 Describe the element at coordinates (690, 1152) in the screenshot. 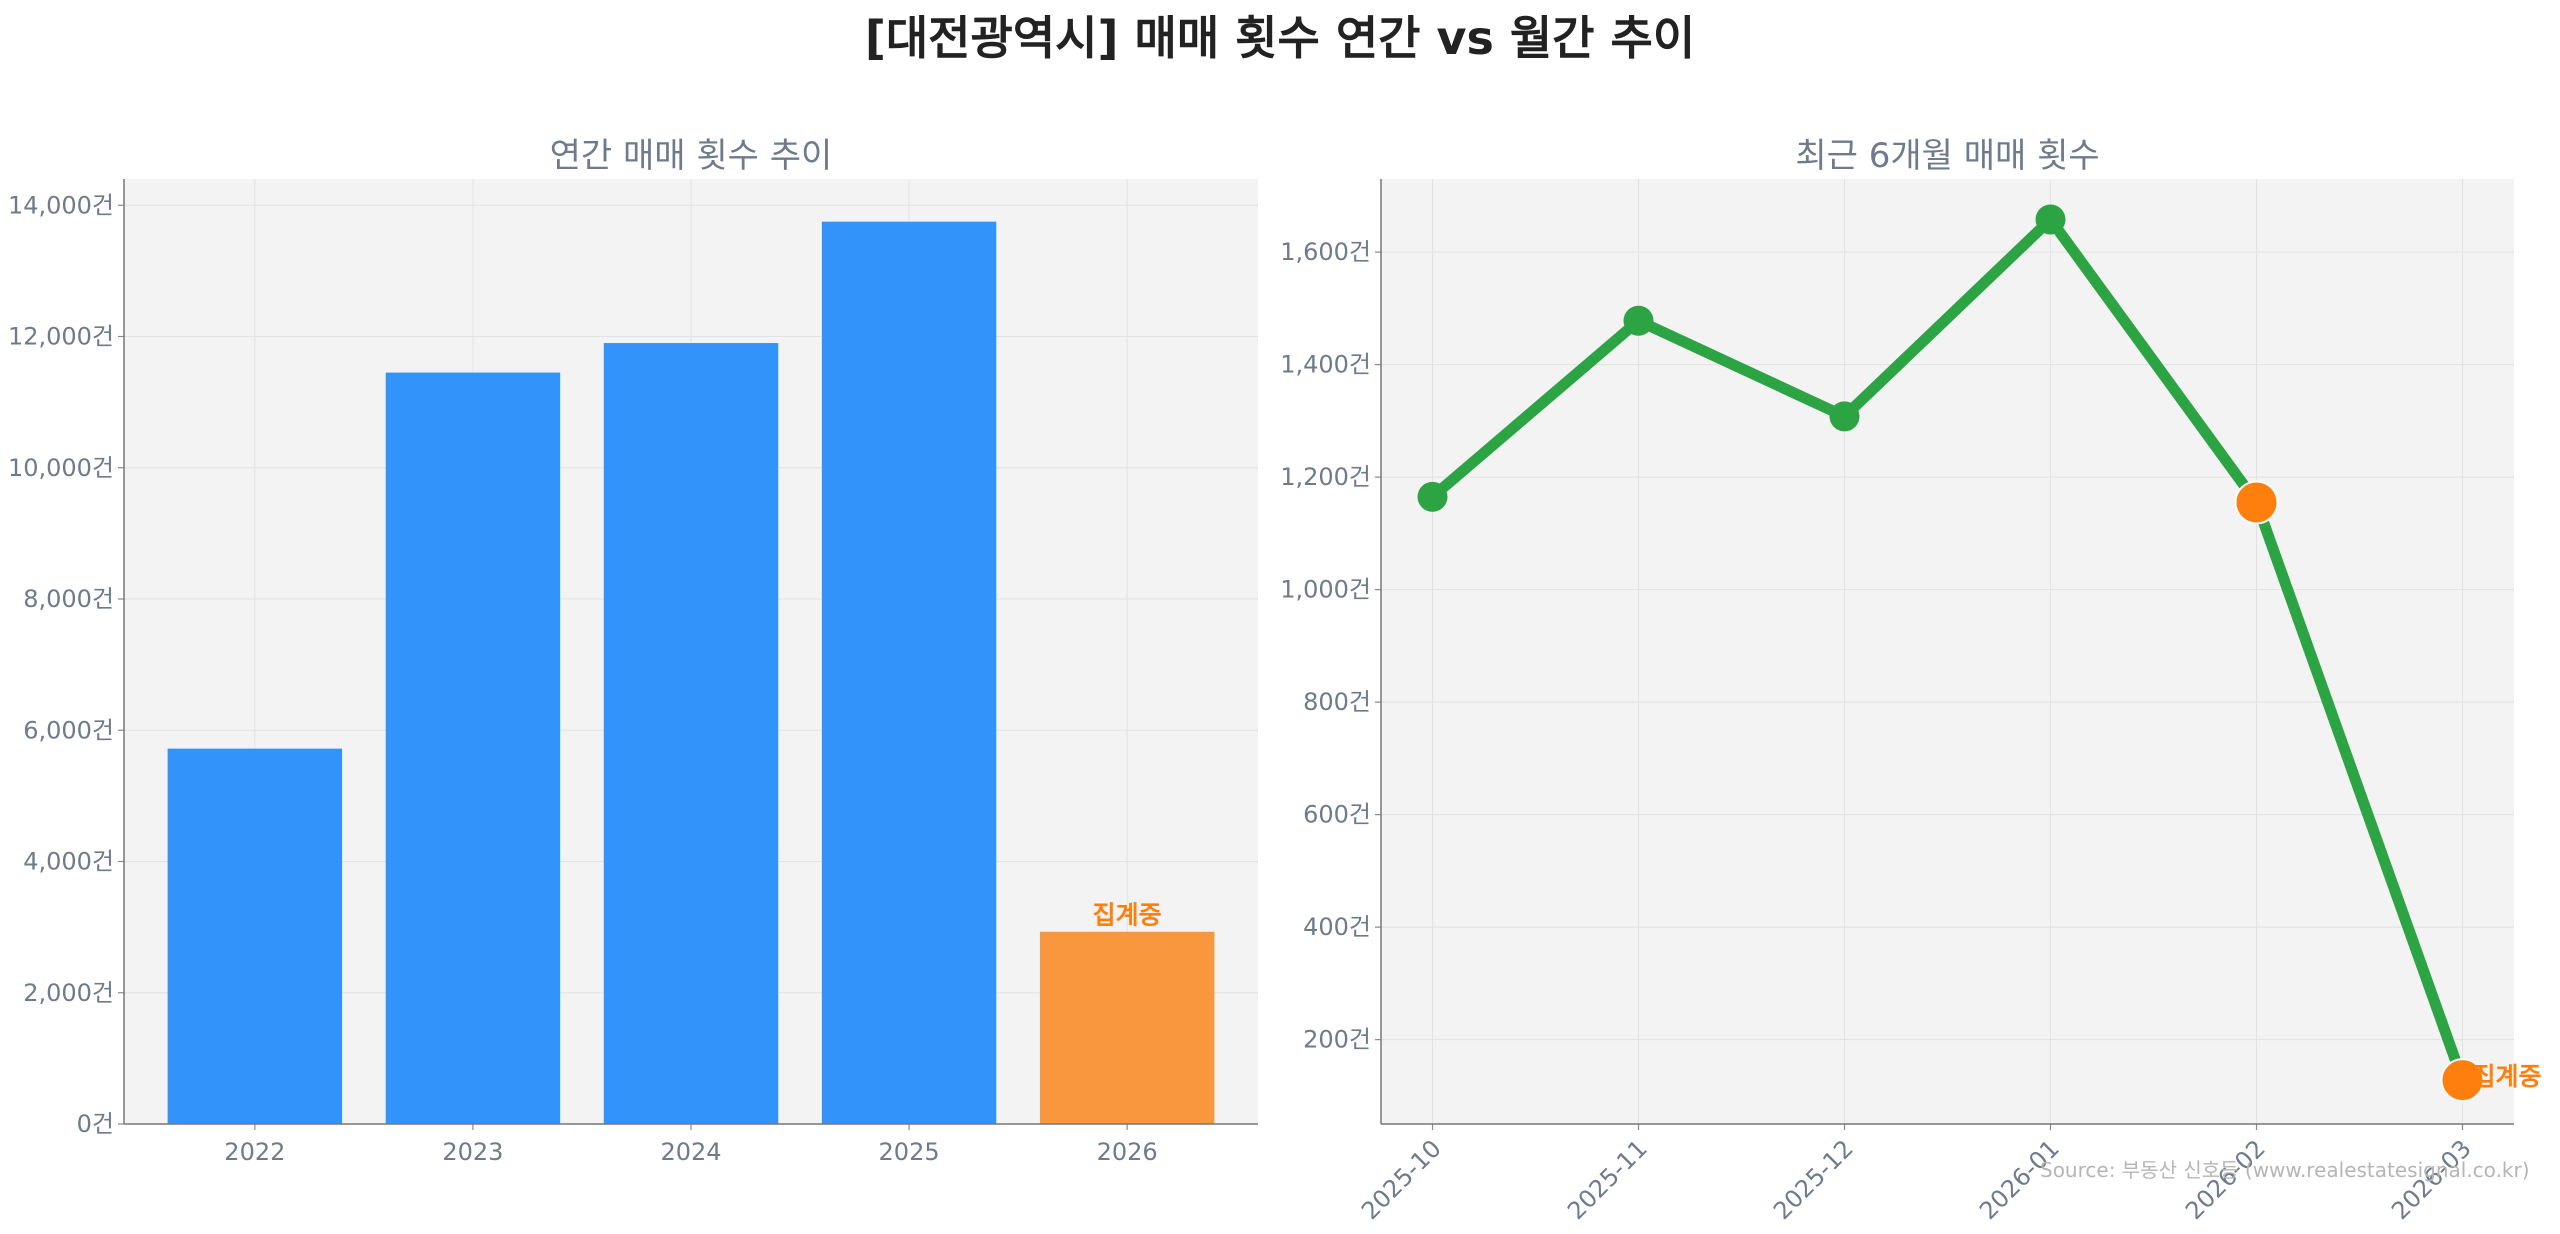

I see `x-tick-label: 2024` at that location.